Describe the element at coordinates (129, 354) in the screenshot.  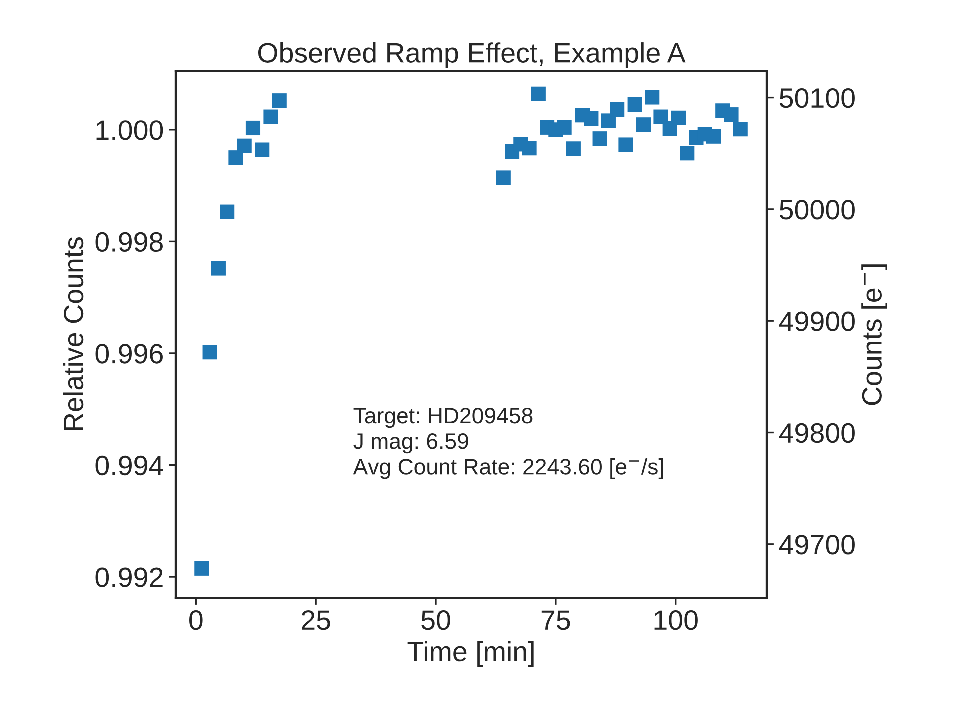
I see `y-tick-label: 0.996` at that location.